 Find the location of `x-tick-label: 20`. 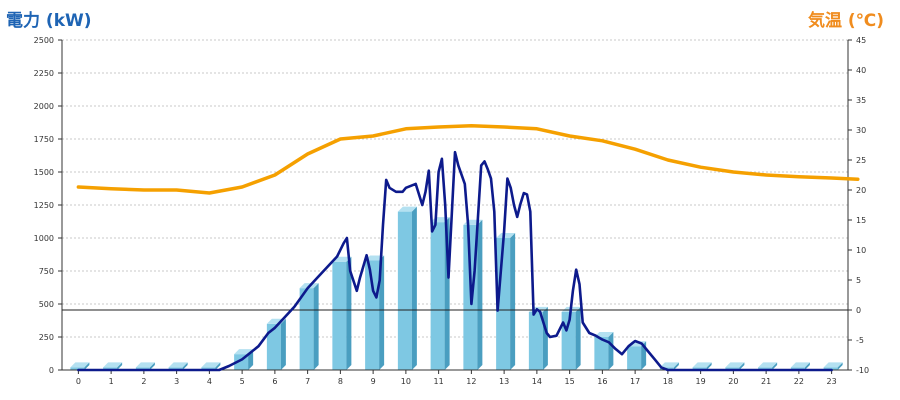

x-tick-label: 20 is located at coordinates (733, 381).